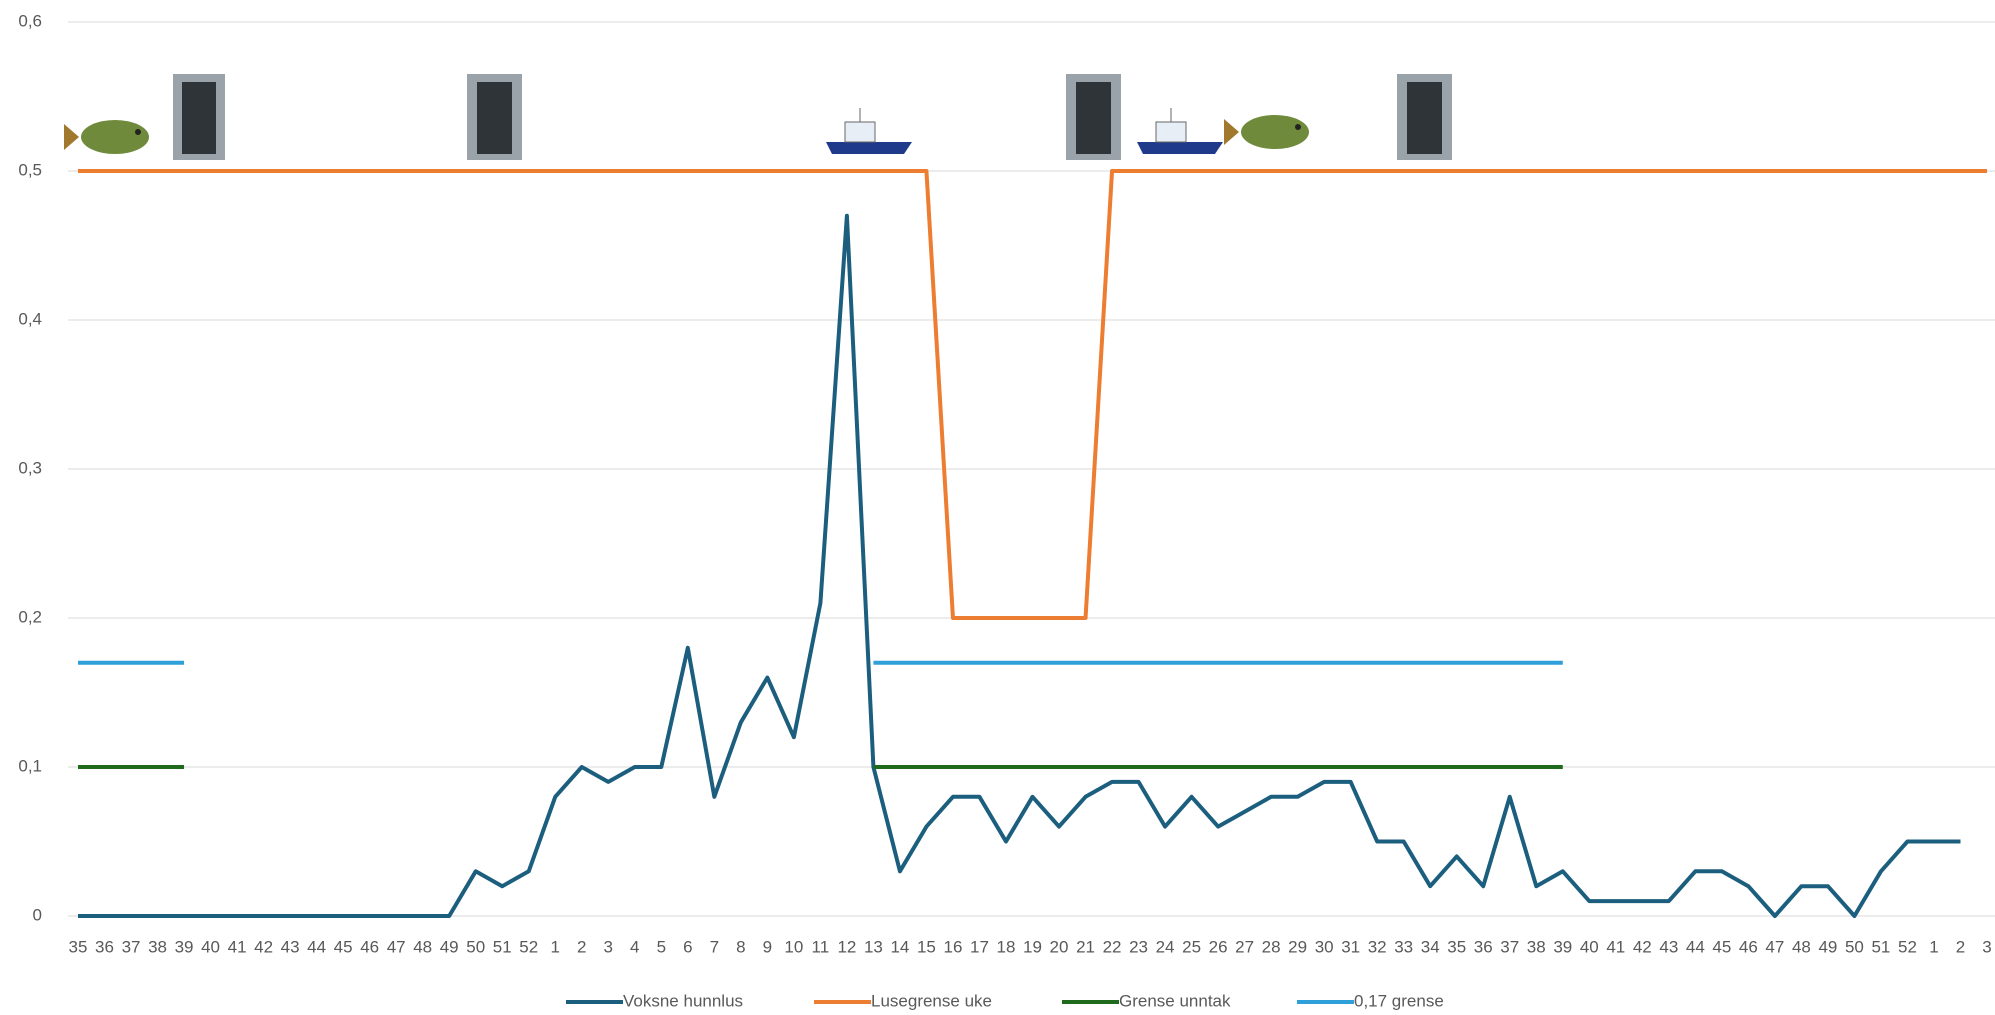  What do you see at coordinates (758, 117) in the screenshot?
I see `icons` at bounding box center [758, 117].